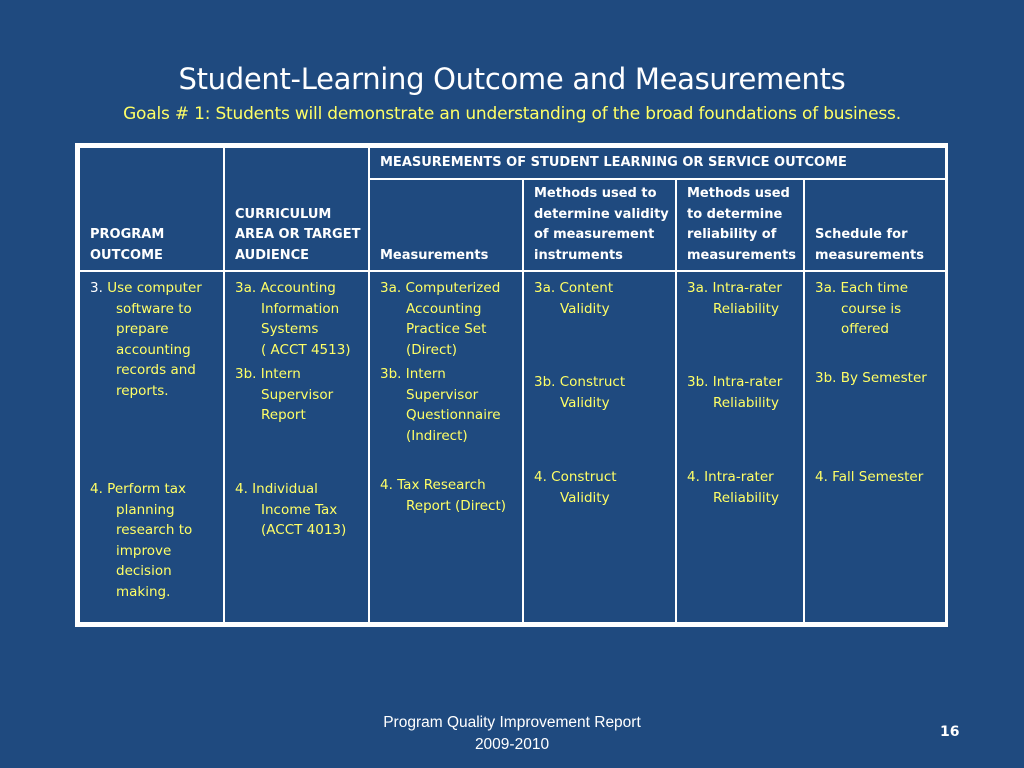  What do you see at coordinates (601, 214) in the screenshot?
I see `header-line: determine validity` at bounding box center [601, 214].